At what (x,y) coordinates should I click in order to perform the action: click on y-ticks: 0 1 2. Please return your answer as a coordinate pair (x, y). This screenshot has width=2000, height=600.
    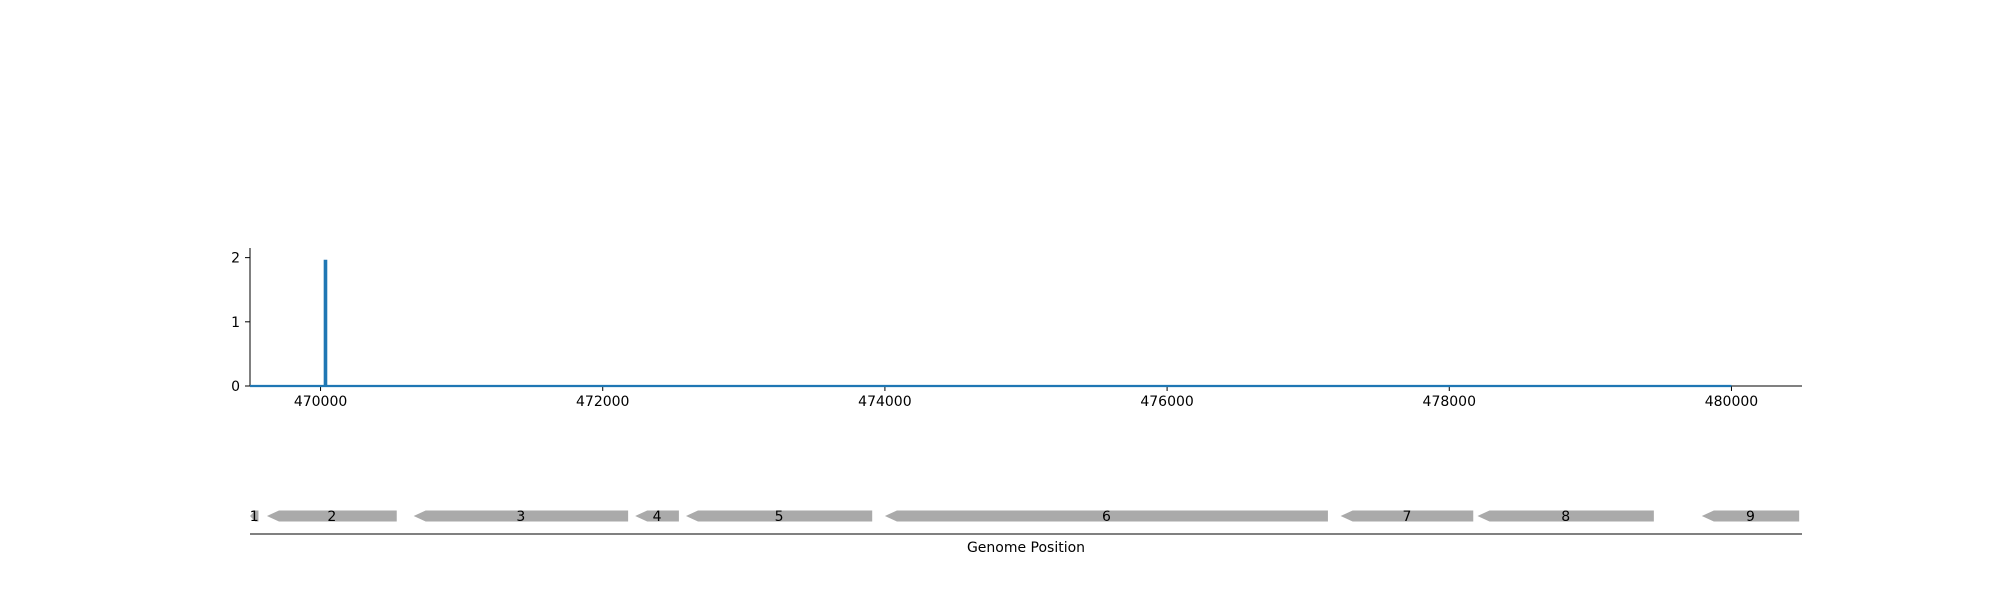
    Looking at the image, I should click on (240, 323).